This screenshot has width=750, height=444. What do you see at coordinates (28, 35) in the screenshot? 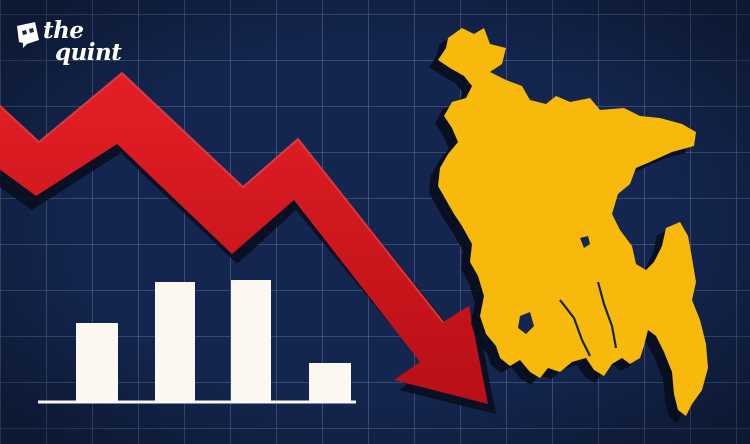
I see `speech-bubble-icon` at bounding box center [28, 35].